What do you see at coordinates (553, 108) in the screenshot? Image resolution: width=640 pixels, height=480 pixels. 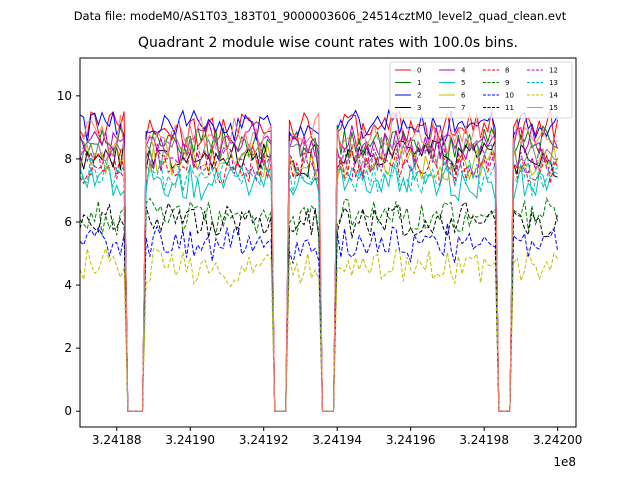 I see `legend-label-15: 15` at bounding box center [553, 108].